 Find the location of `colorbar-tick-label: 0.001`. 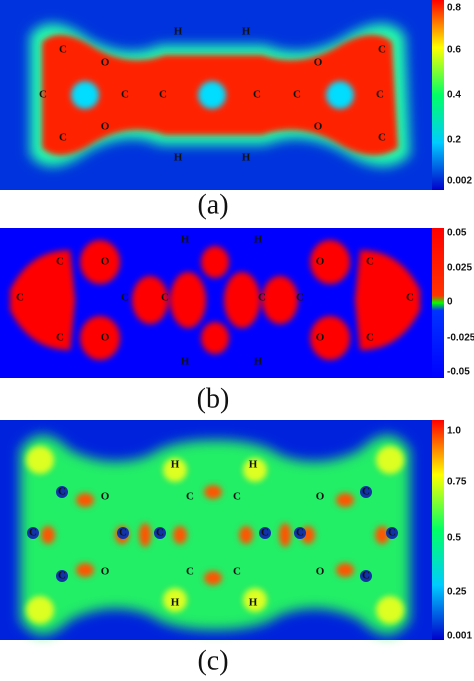

colorbar-tick-label: 0.001 is located at coordinates (459, 636).